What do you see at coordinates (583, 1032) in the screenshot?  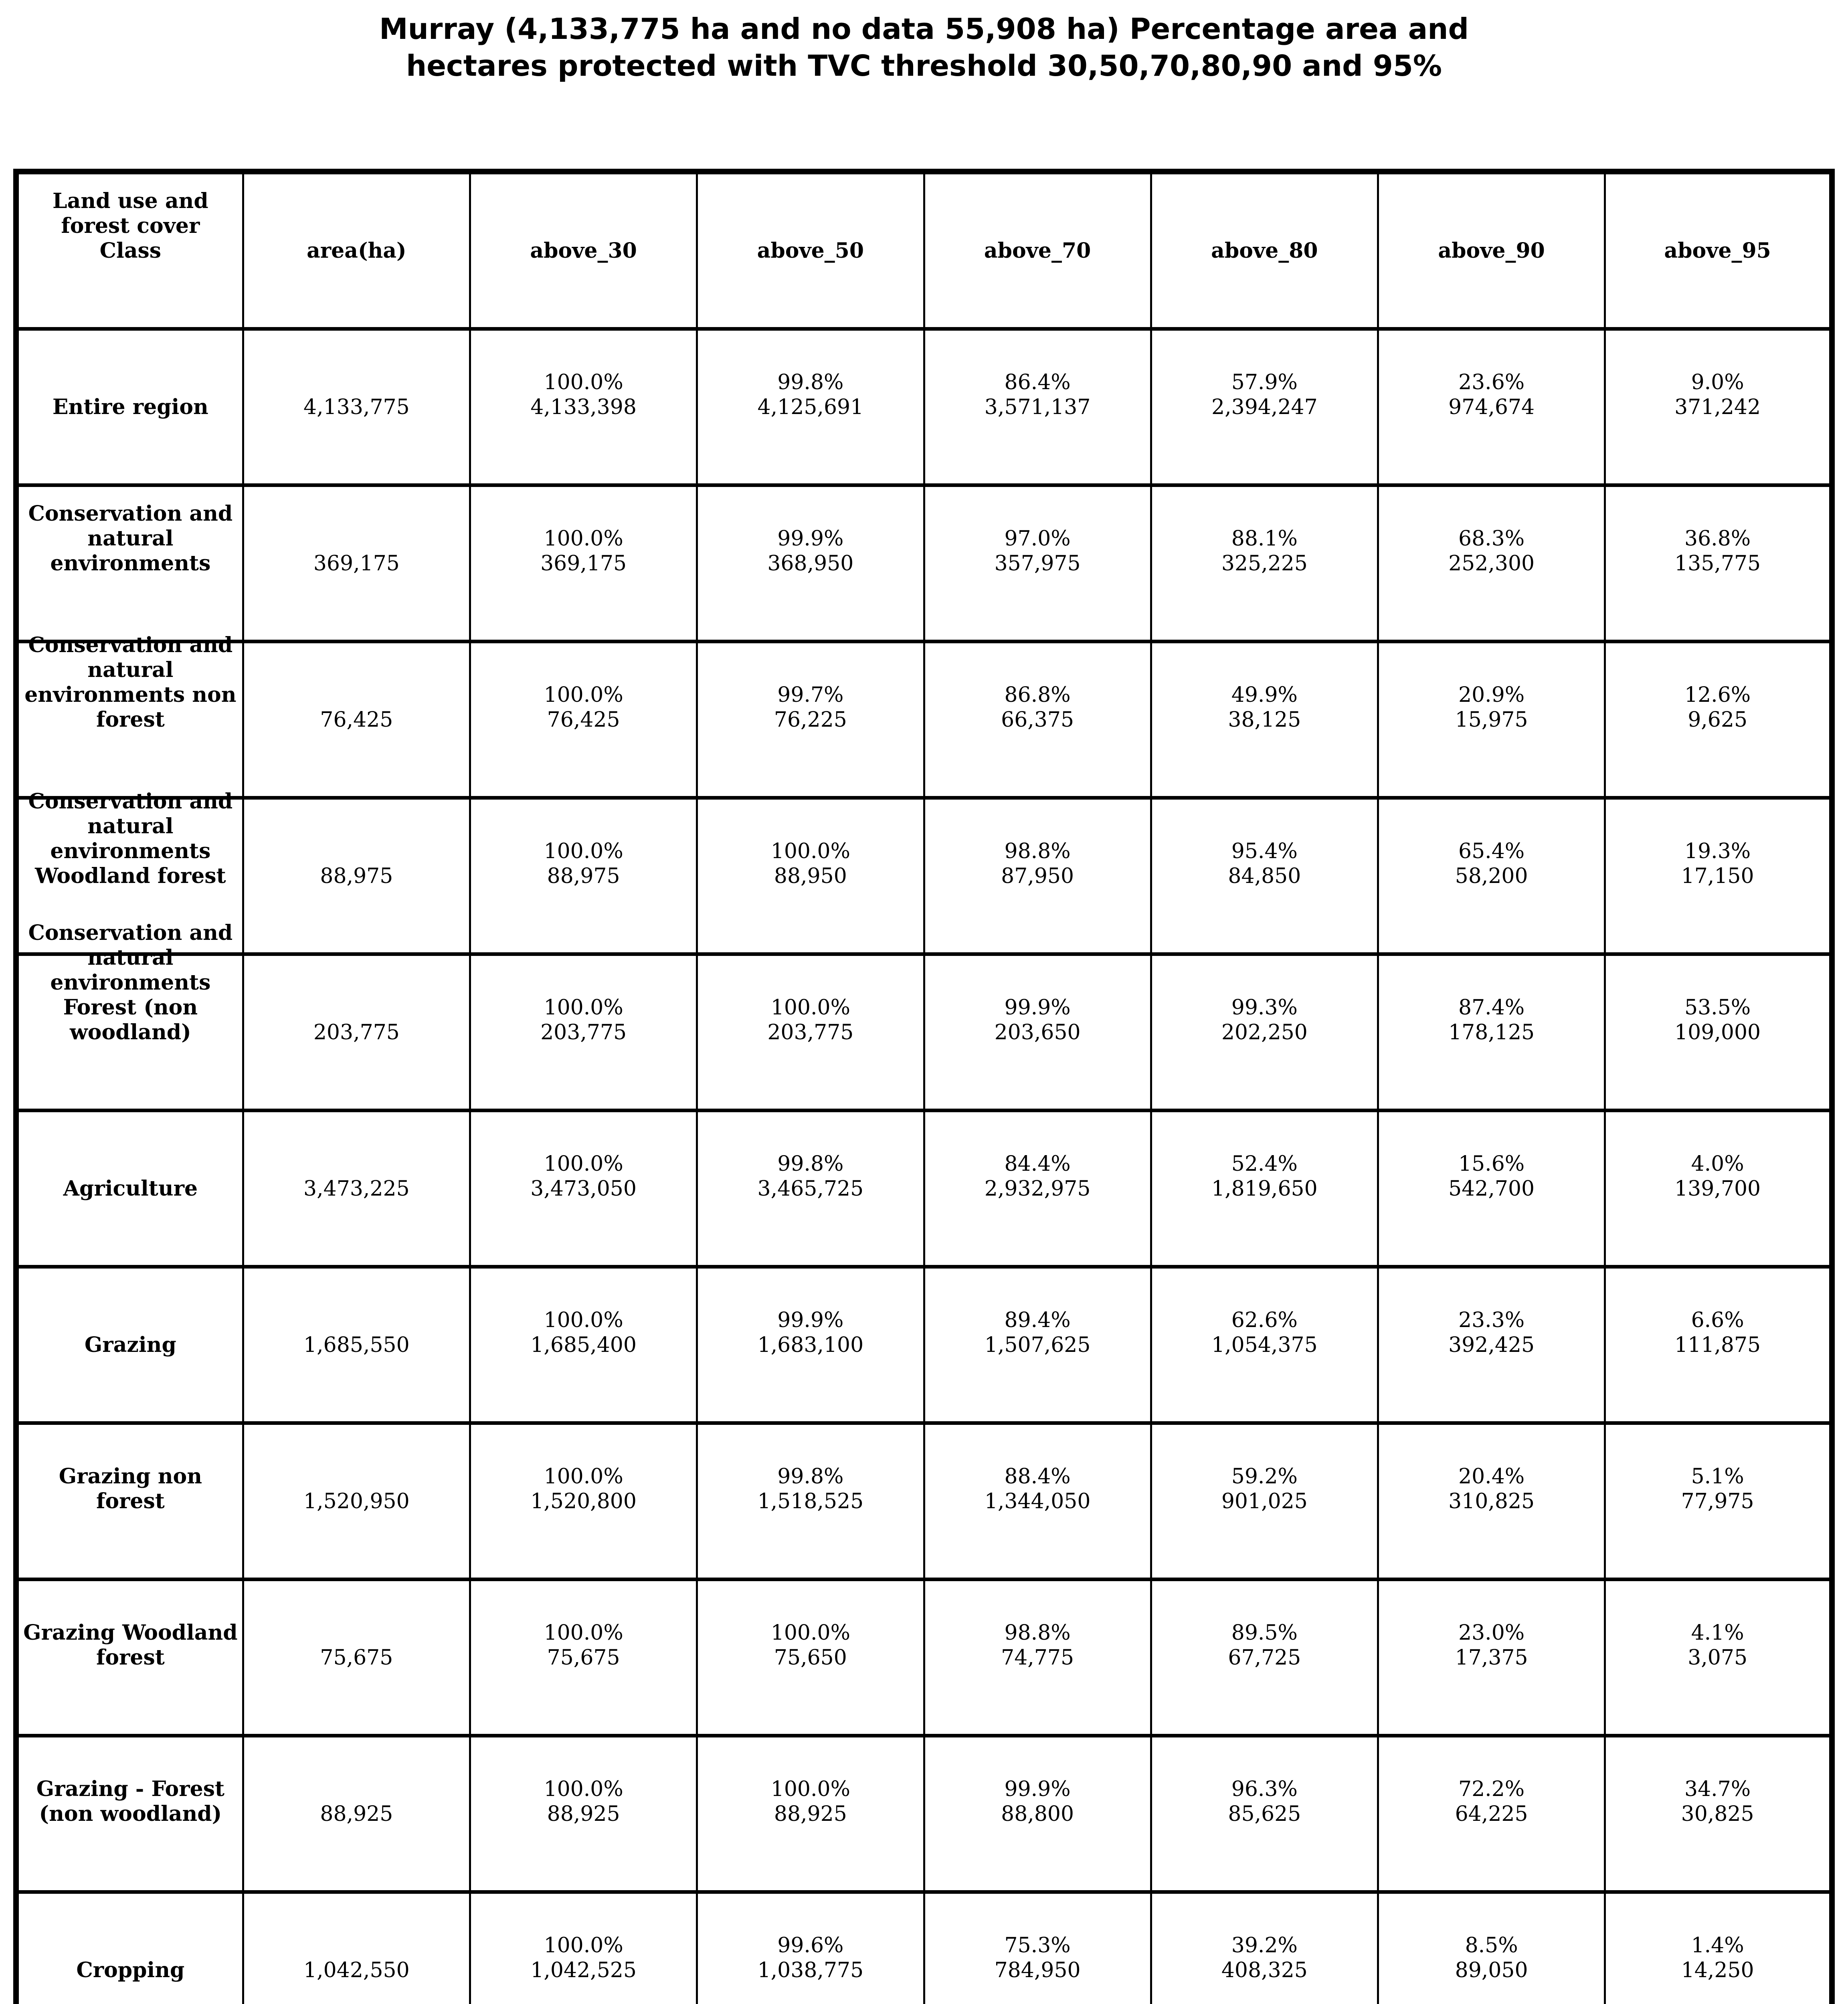 I see `threshold-cell-0: 100.0% 203,775` at bounding box center [583, 1032].